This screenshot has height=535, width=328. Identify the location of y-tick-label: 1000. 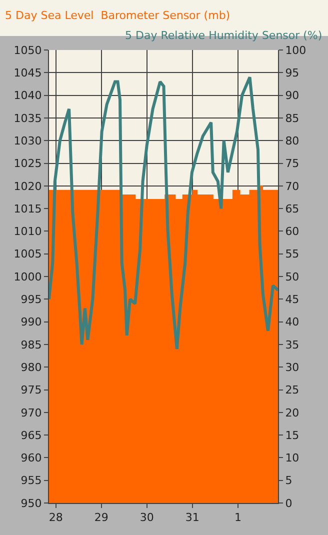
(28, 277).